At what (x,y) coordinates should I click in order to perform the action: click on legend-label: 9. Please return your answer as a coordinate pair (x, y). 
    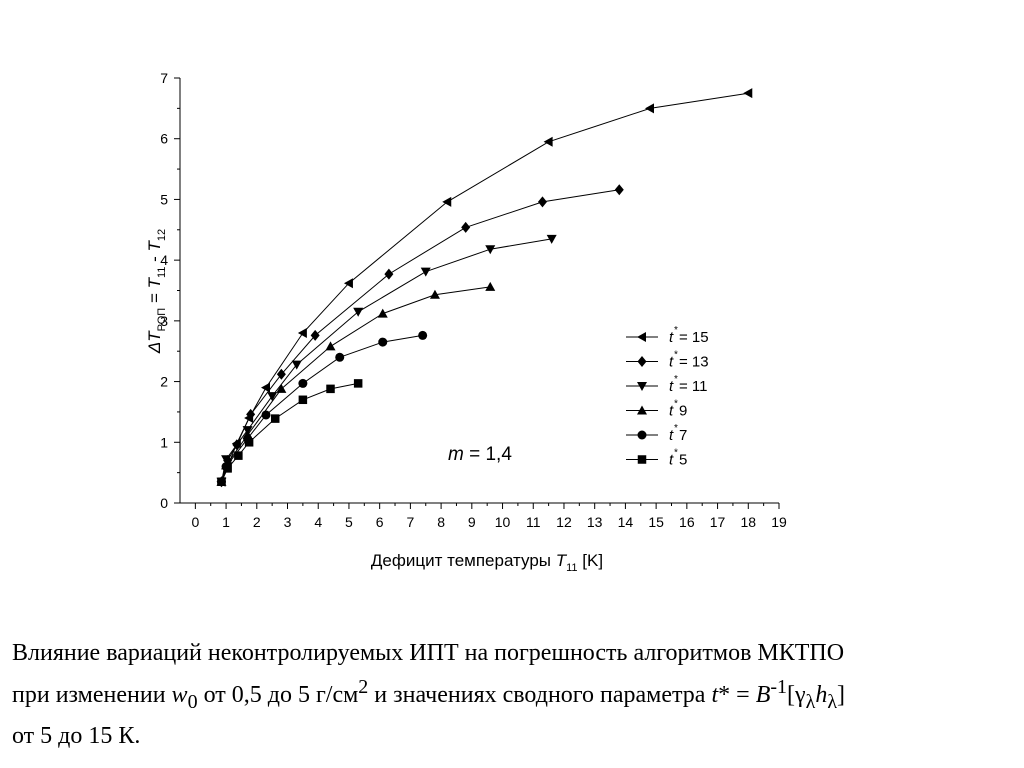
    Looking at the image, I should click on (683, 411).